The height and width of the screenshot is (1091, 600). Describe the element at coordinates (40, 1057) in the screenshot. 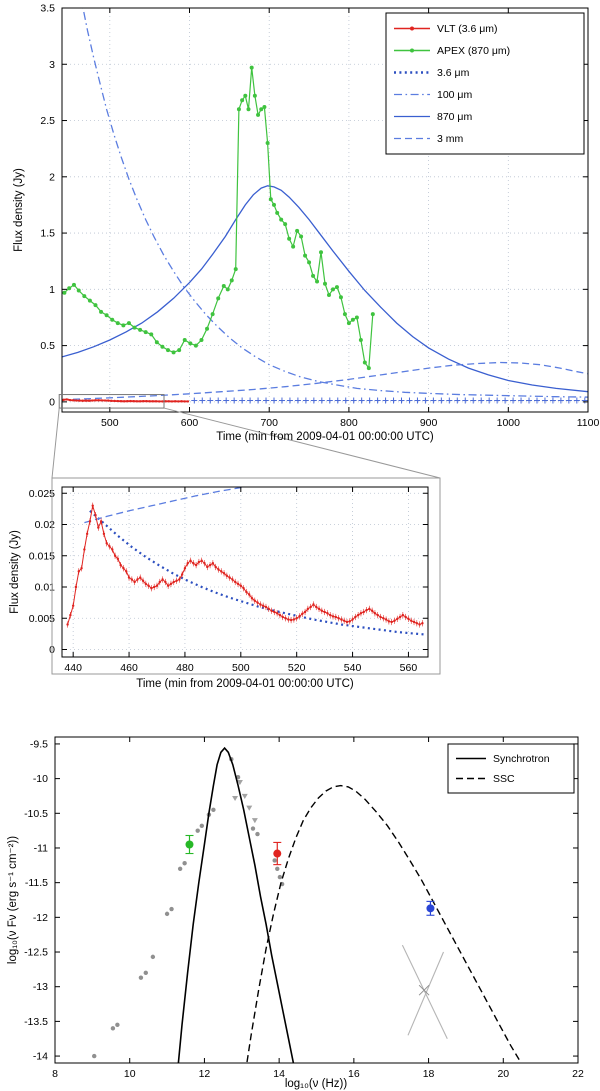

I see `y-tick-label: -14` at that location.